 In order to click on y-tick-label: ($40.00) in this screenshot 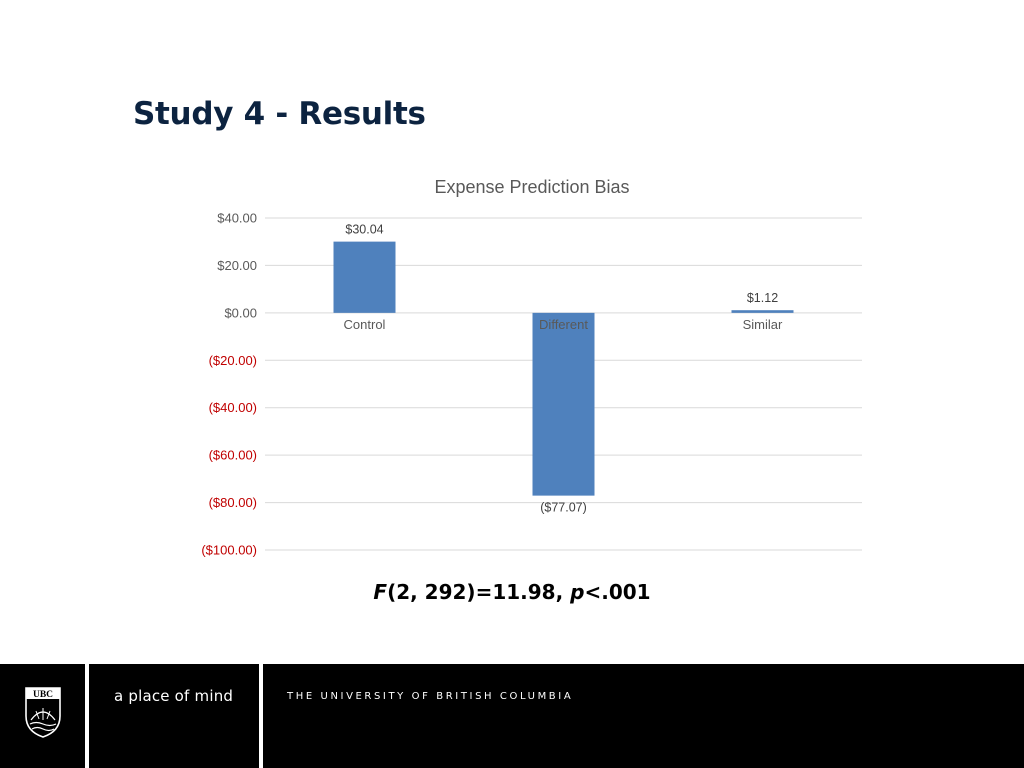, I will do `click(233, 407)`.